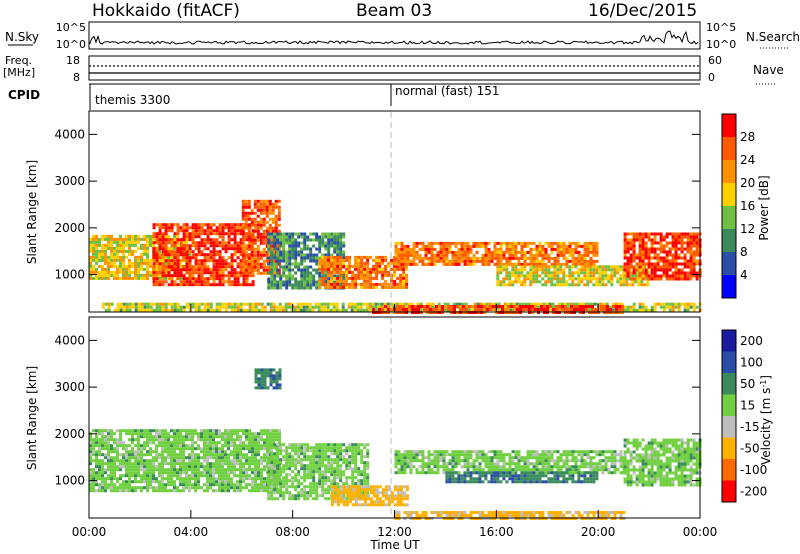 Image resolution: width=800 pixels, height=554 pixels. What do you see at coordinates (721, 44) in the screenshot?
I see `noise-right-tick-bottom: 10^0` at bounding box center [721, 44].